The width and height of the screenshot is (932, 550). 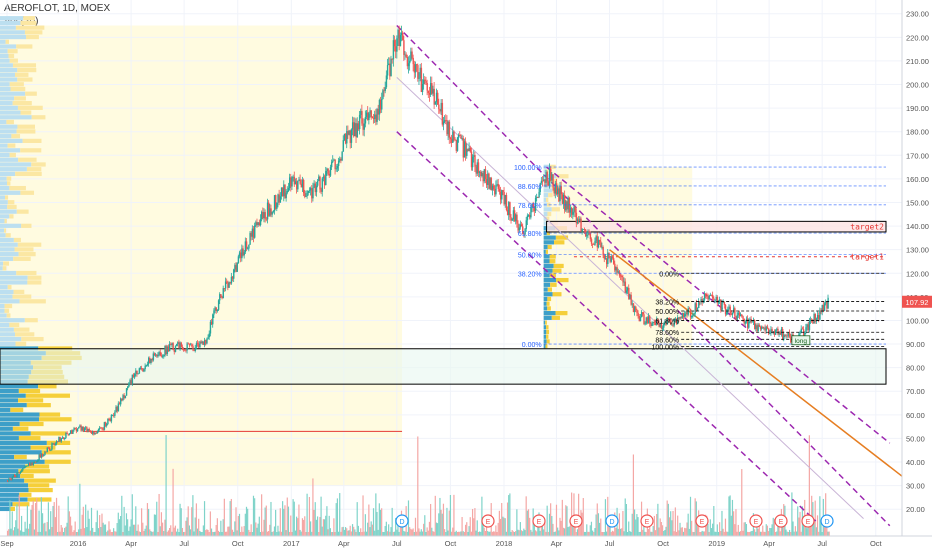 What do you see at coordinates (781, 522) in the screenshot?
I see `event-marker-label: E` at bounding box center [781, 522].